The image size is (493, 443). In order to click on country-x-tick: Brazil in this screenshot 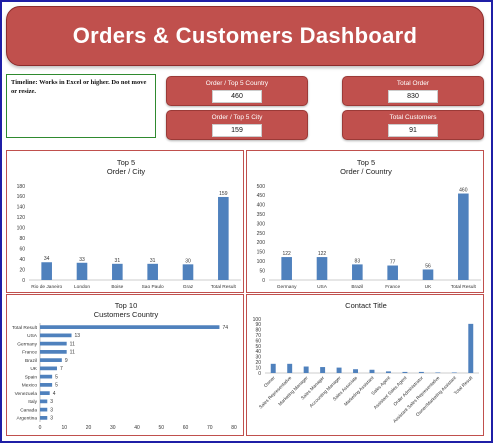, I will do `click(357, 287)`.